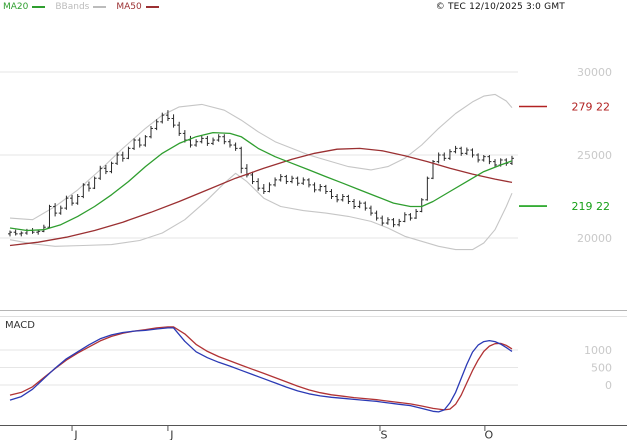 Image resolution: width=627 pixels, height=440 pixels. I want to click on legend-label: MA50, so click(129, 7).